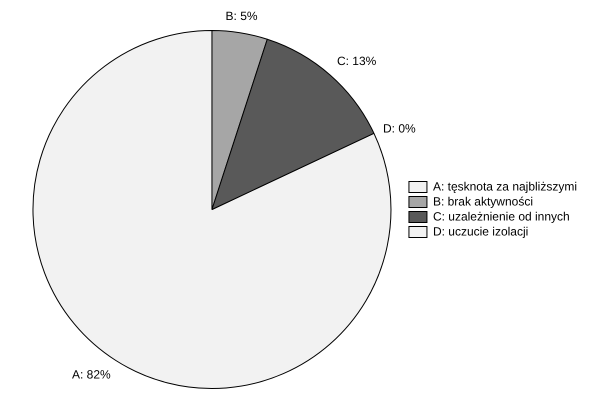 Image resolution: width=605 pixels, height=419 pixels. Describe the element at coordinates (356, 61) in the screenshot. I see `data-label: C: 13%` at that location.